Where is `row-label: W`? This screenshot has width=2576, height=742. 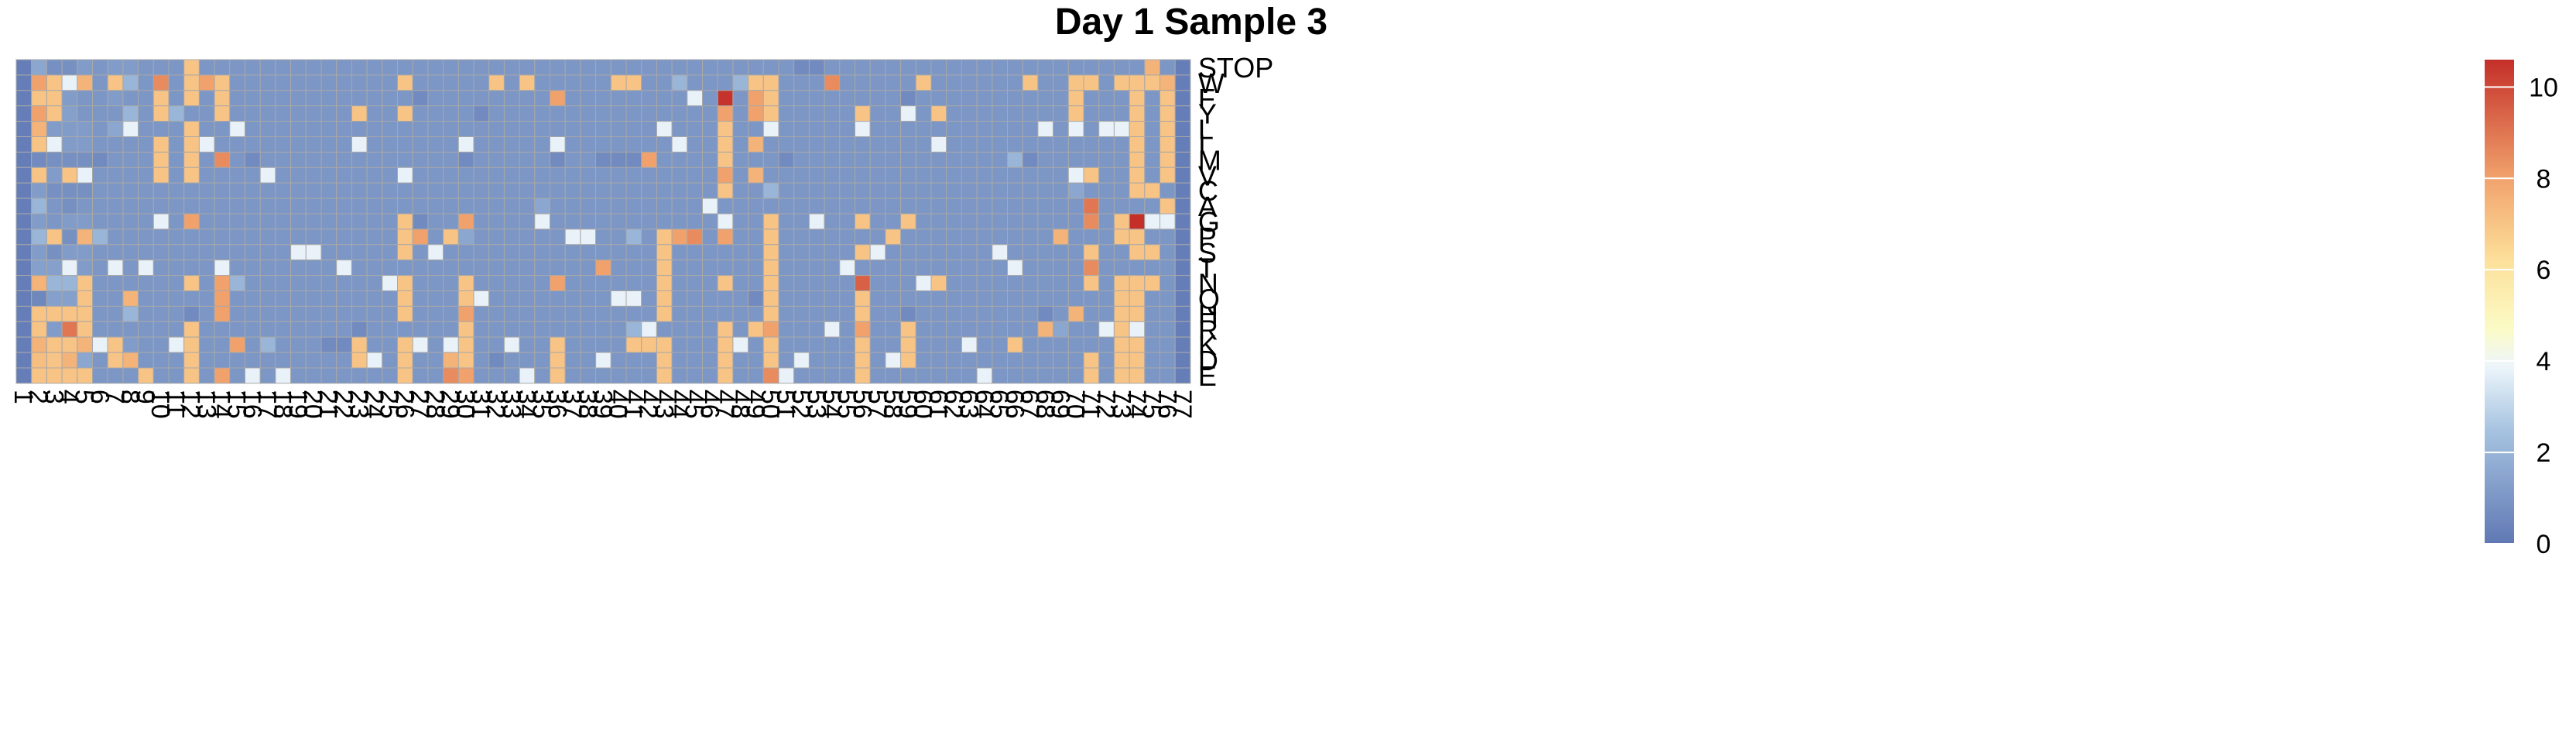
row-label: W is located at coordinates (1211, 83).